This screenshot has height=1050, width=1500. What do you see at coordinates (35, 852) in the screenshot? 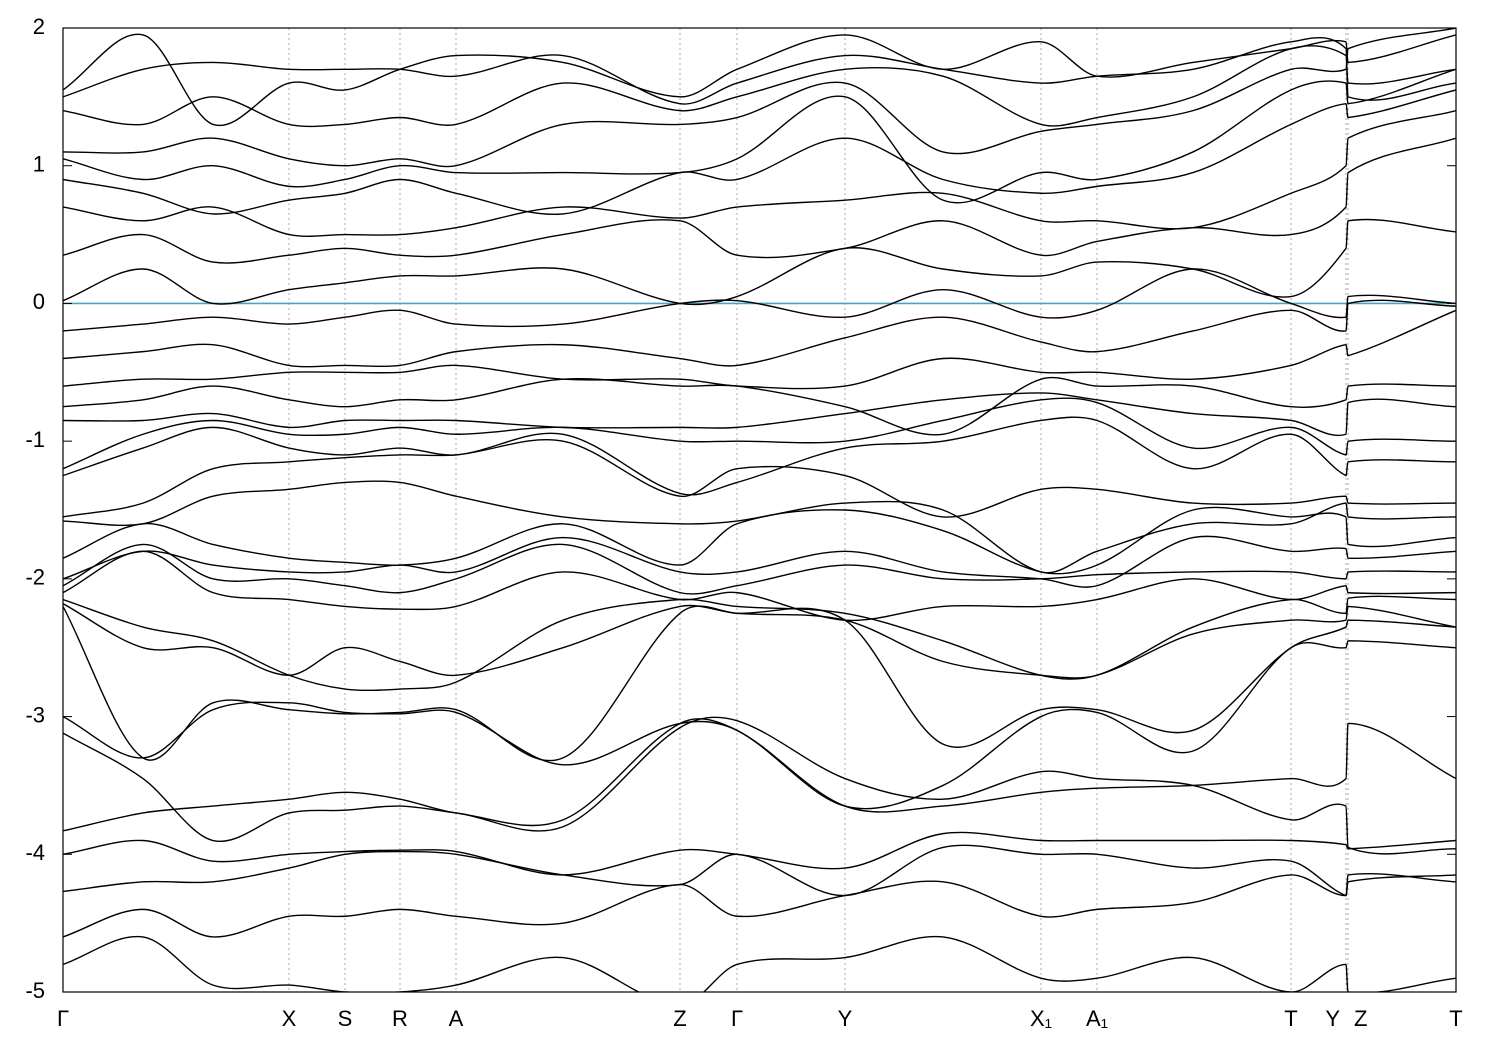
I see `y-tick-label: -4` at bounding box center [35, 852].